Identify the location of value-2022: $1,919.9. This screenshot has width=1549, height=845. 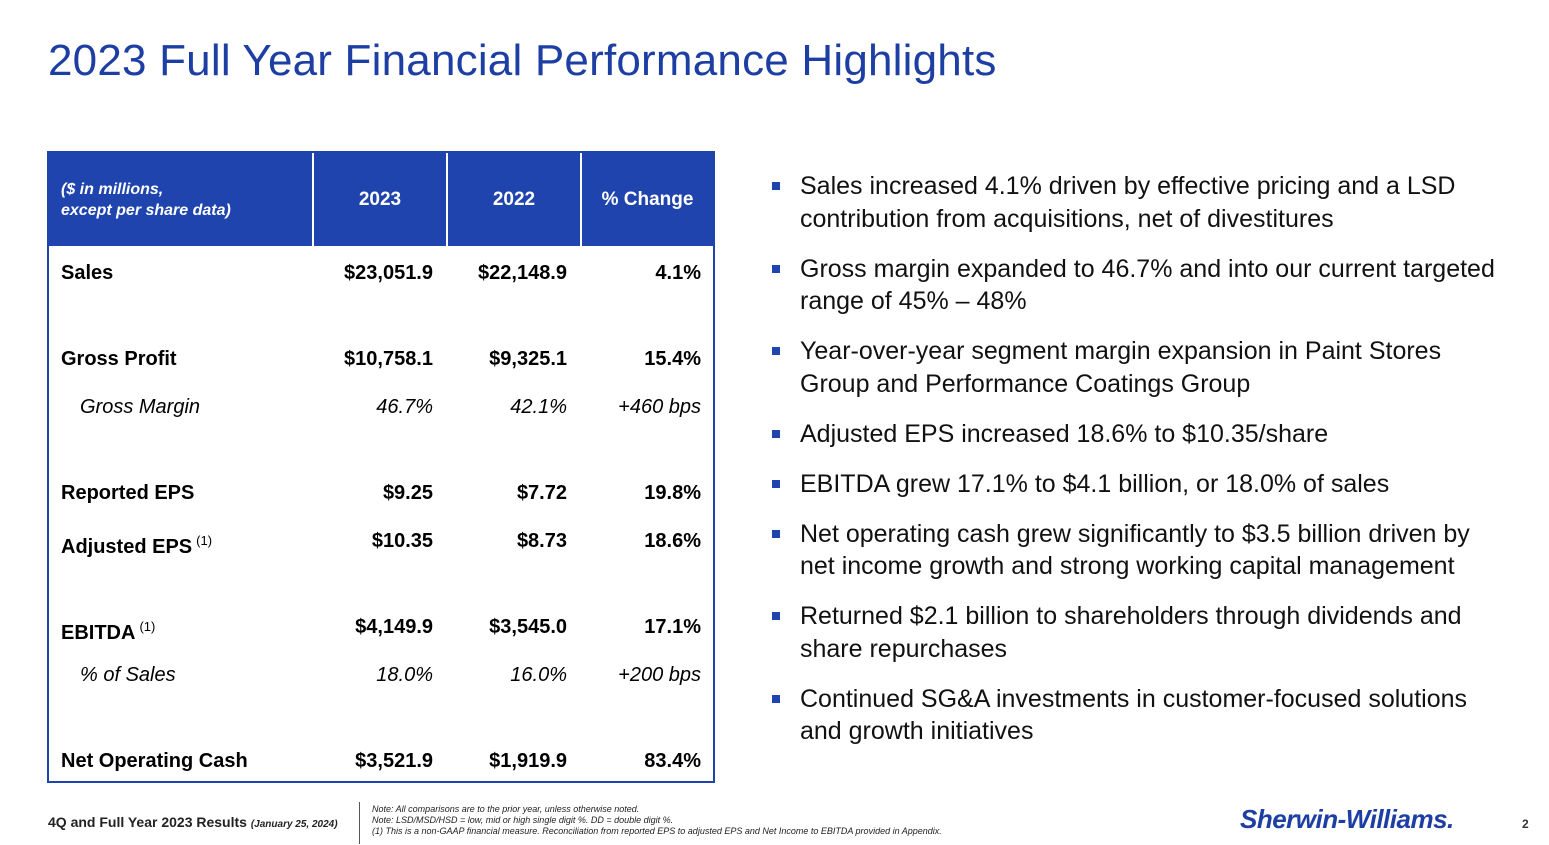
(528, 761).